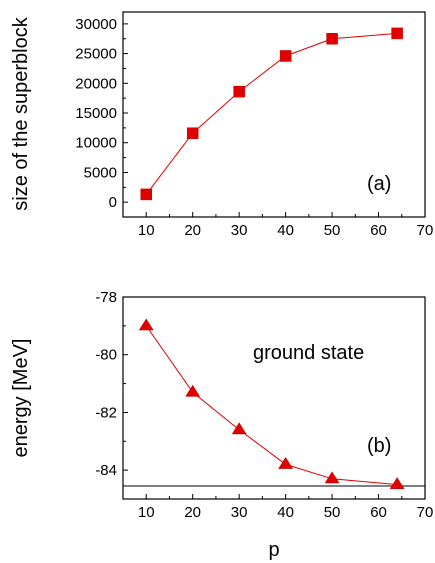  What do you see at coordinates (106, 470) in the screenshot?
I see `y-tick-label-b: -84` at bounding box center [106, 470].